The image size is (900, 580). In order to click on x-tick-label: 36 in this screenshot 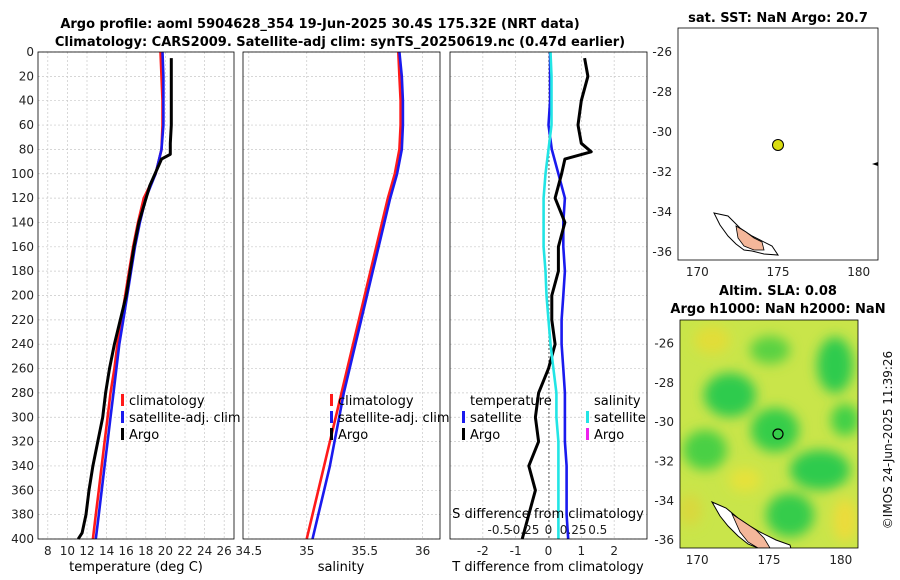, I will do `click(422, 551)`.